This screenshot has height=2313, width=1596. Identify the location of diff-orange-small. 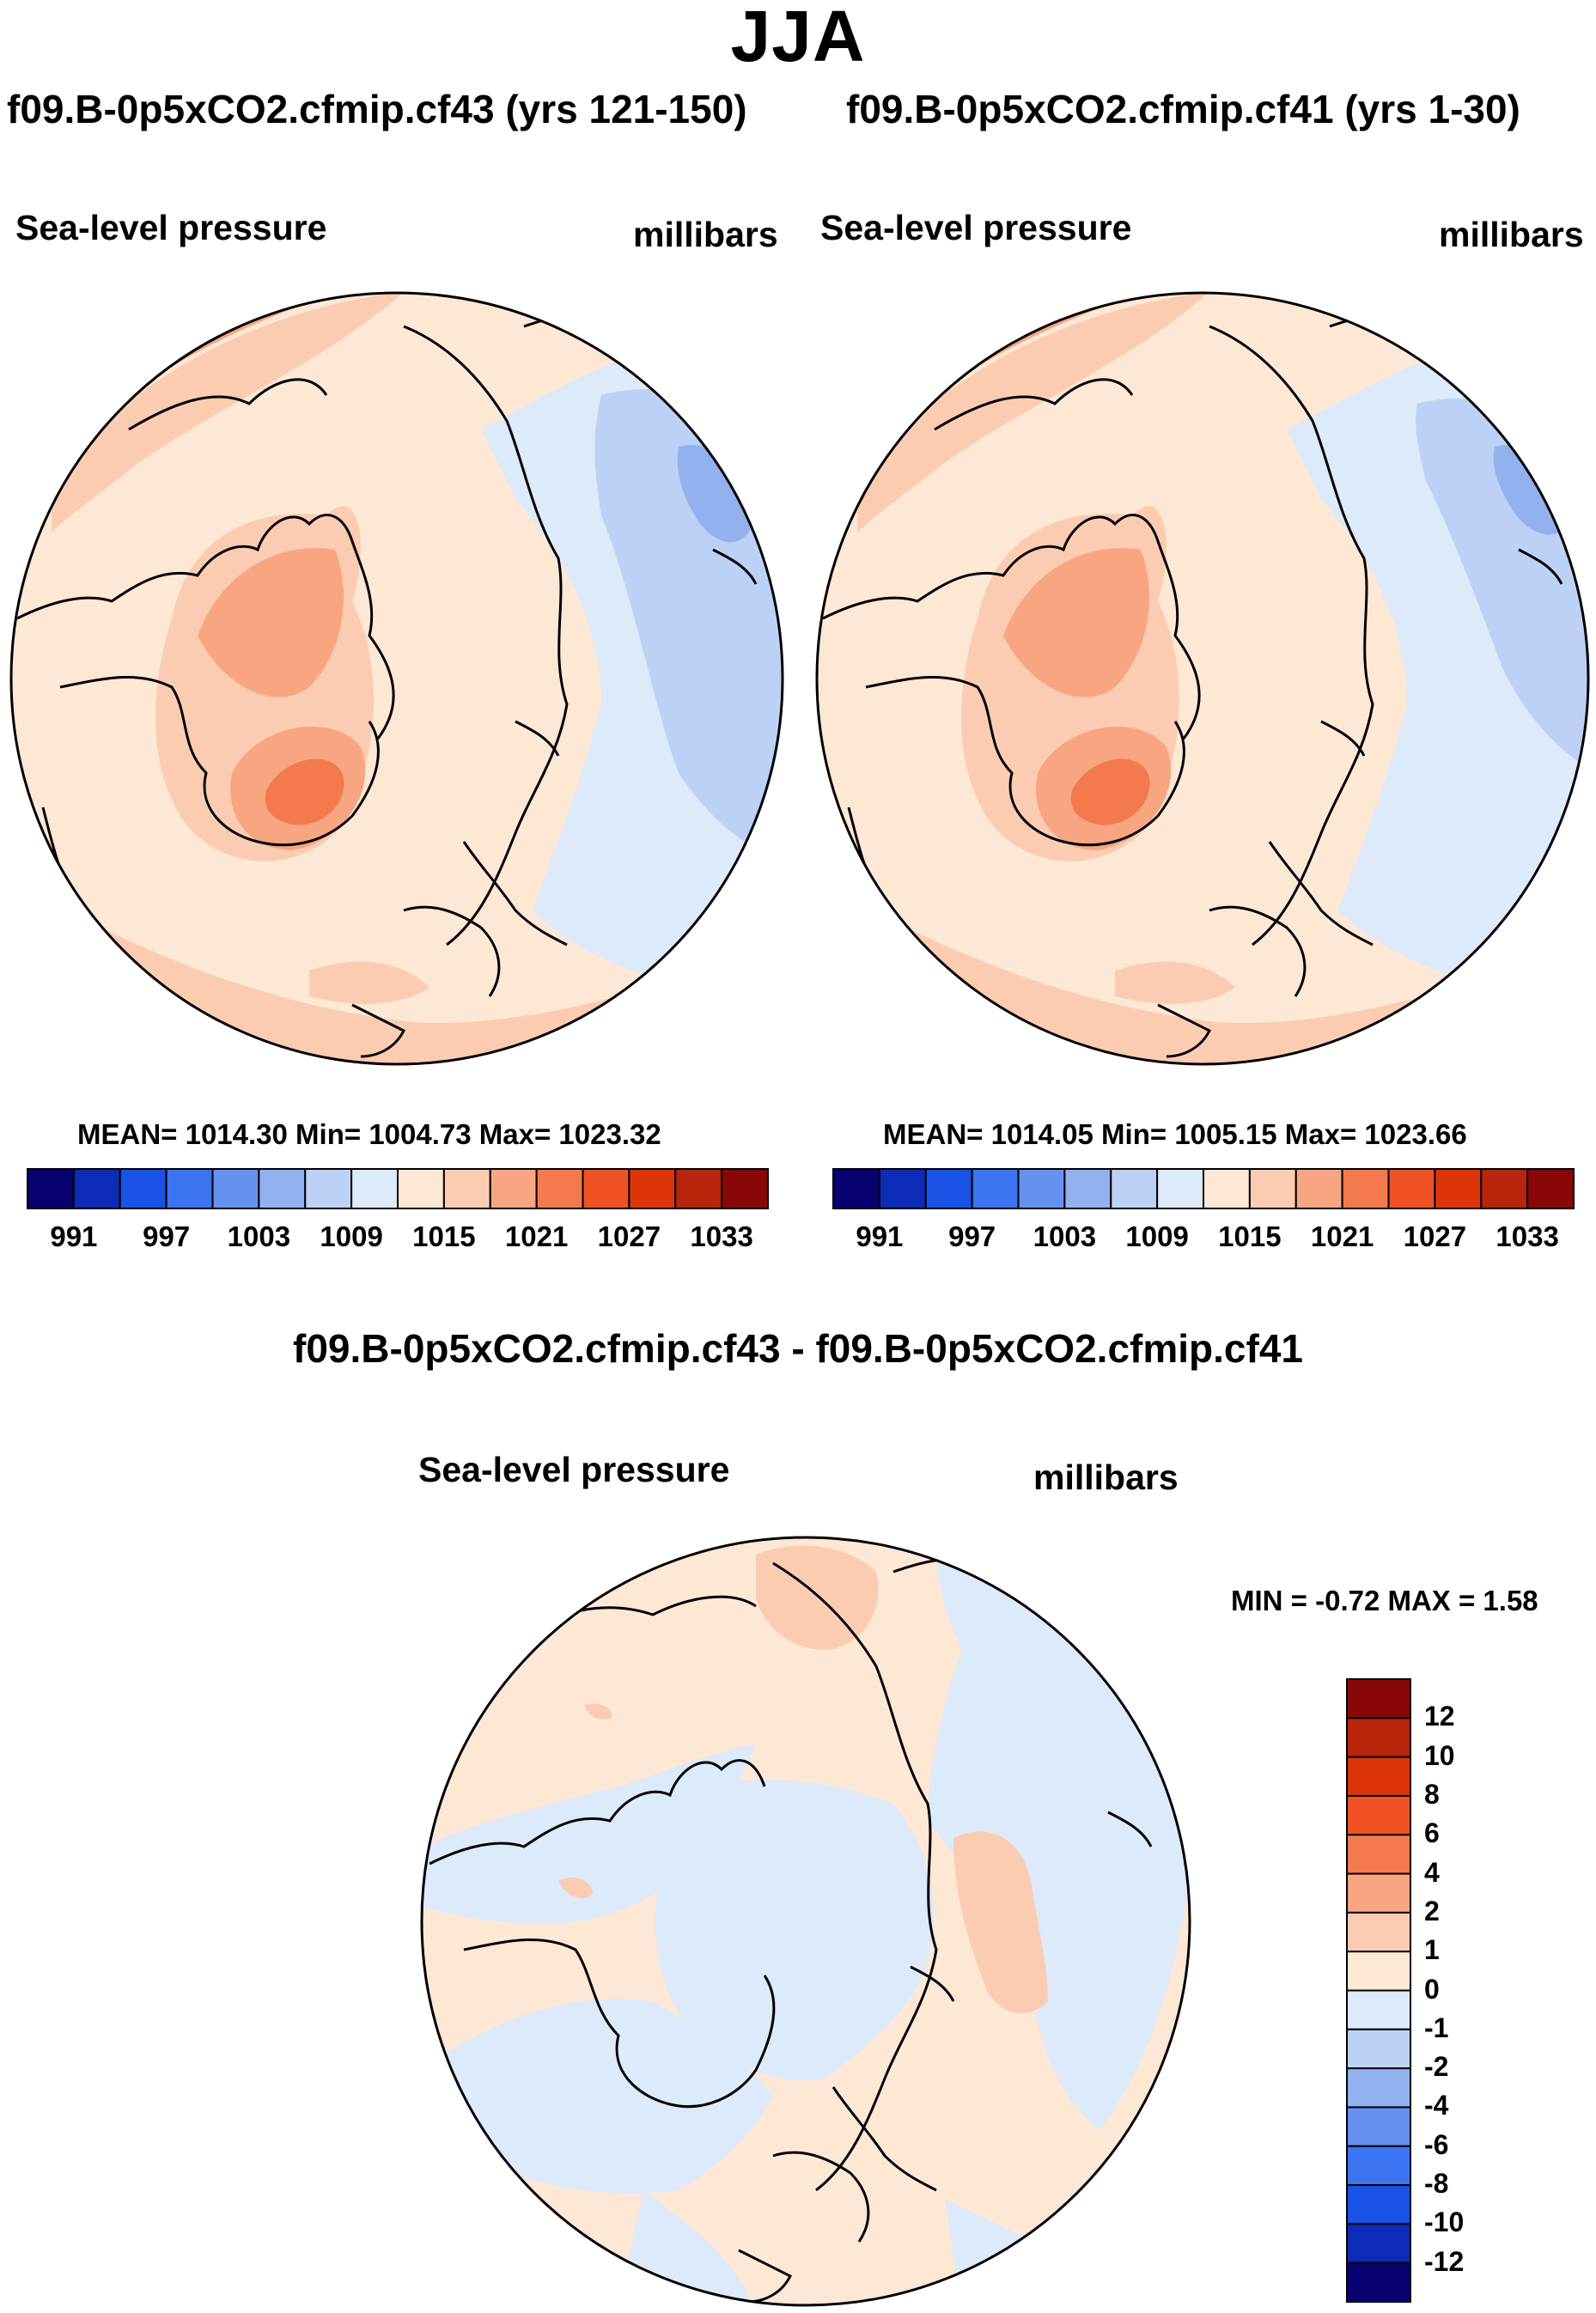
(575, 1887).